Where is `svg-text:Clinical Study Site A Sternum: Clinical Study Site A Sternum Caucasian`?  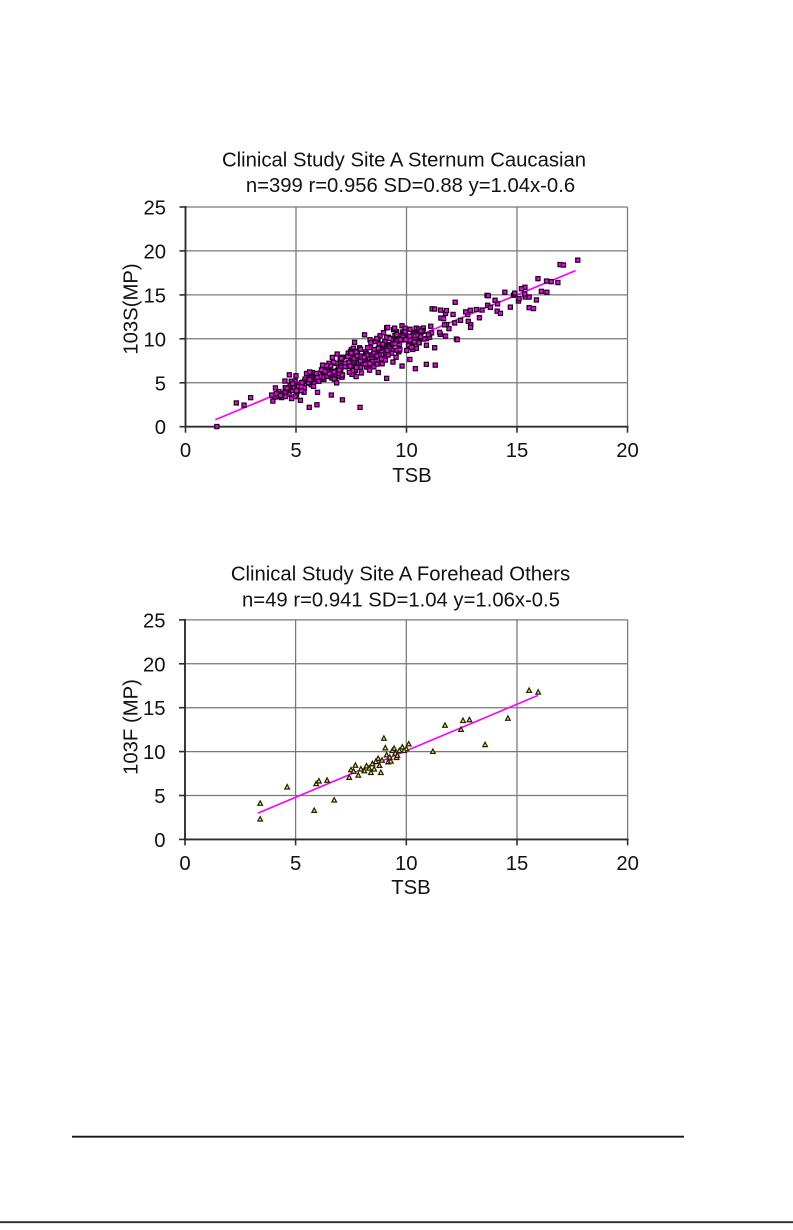 svg-text:Clinical Study Site A Sternum: Clinical Study Site A Sternum Caucasian is located at coordinates (404, 161).